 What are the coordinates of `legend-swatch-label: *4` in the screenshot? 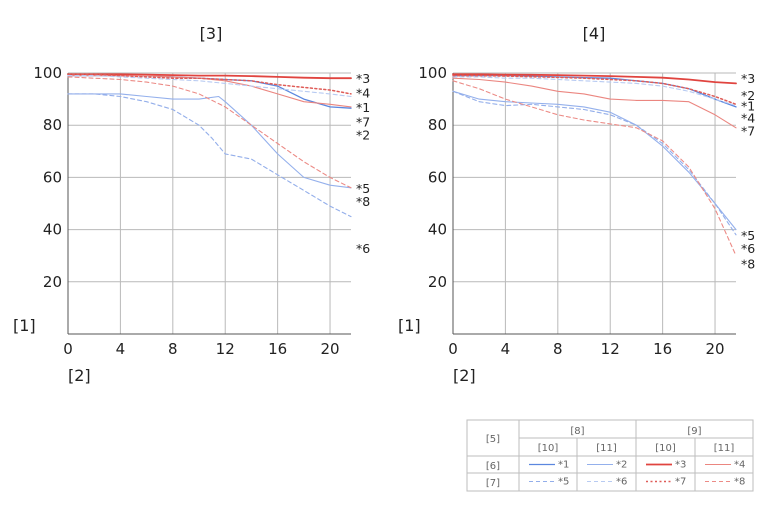 It's located at (739, 465).